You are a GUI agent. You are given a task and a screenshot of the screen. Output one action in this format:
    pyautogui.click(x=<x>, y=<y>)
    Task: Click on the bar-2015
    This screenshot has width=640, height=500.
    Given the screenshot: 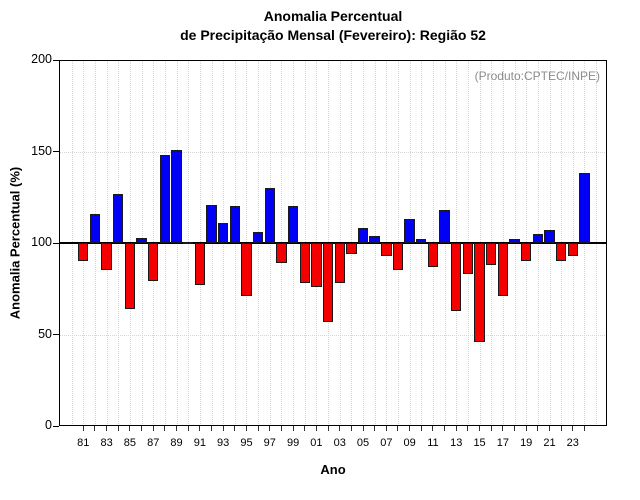 What is the action you would take?
    pyautogui.click(x=479, y=292)
    